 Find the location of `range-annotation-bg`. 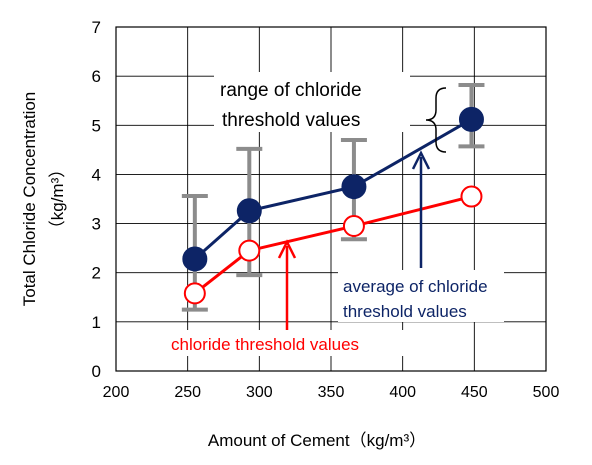

range-annotation-bg is located at coordinates (312, 102).